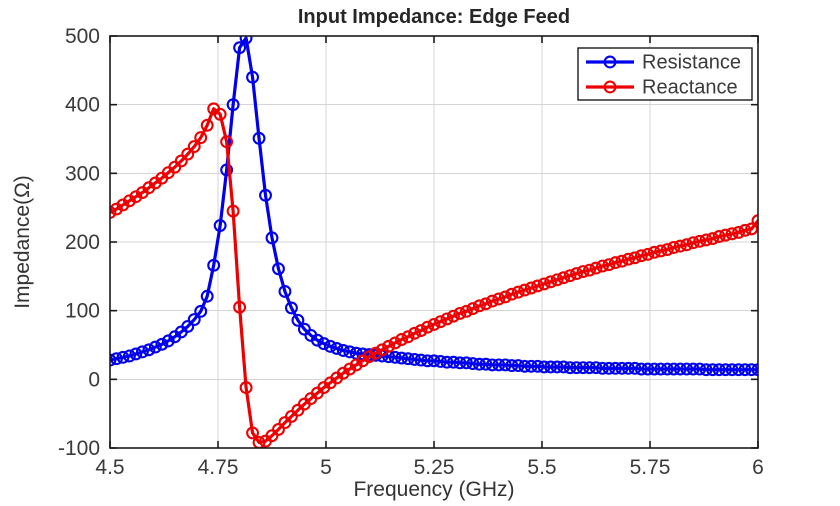 Image resolution: width=840 pixels, height=506 pixels. I want to click on x-tick-label: 5, so click(326, 467).